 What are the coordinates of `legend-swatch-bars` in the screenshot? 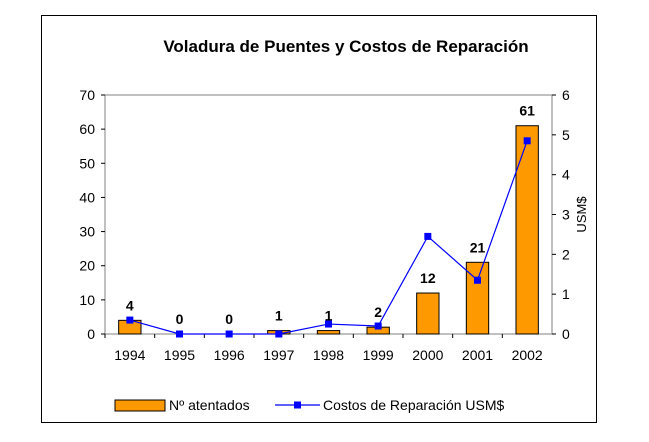 It's located at (140, 405).